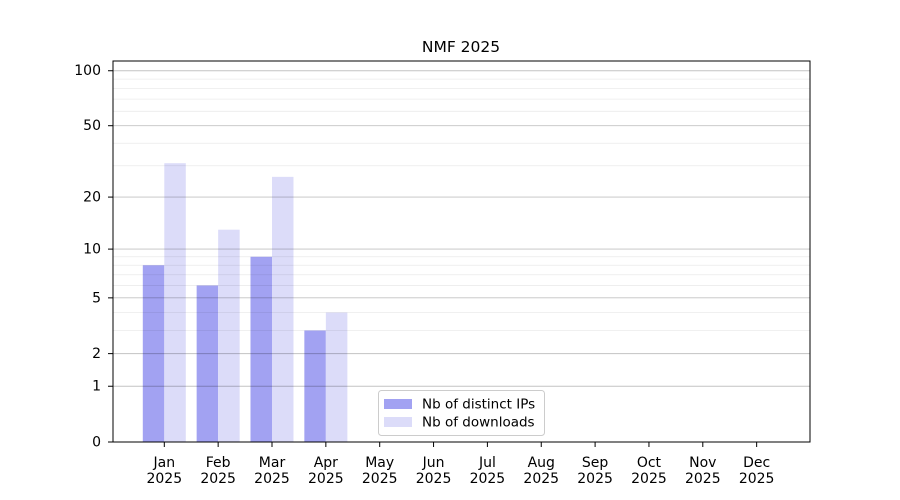 Image resolution: width=900 pixels, height=500 pixels. I want to click on bar-distinct-ips-feb, so click(207, 363).